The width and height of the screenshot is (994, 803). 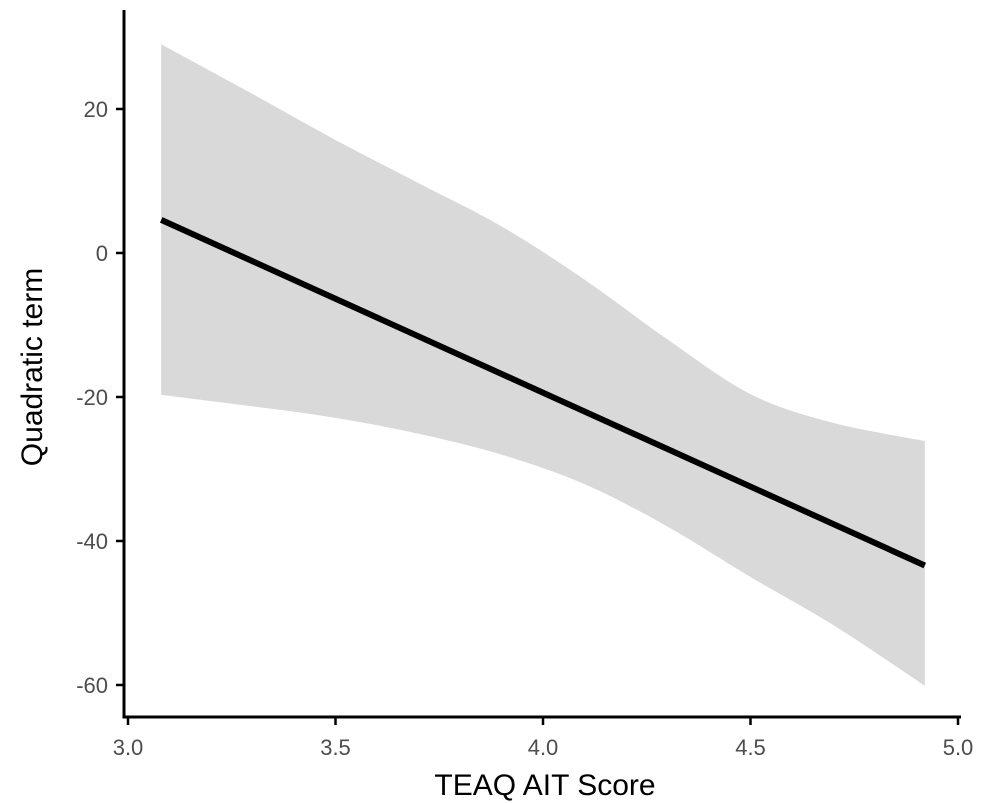 I want to click on y-tick-label: 20, so click(x=96, y=109).